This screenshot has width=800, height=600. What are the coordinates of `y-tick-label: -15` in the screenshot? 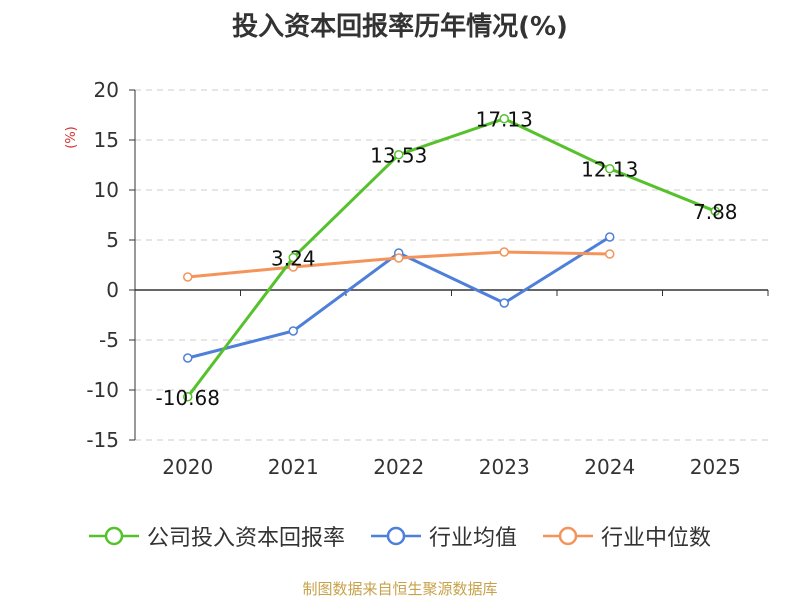 It's located at (102, 440).